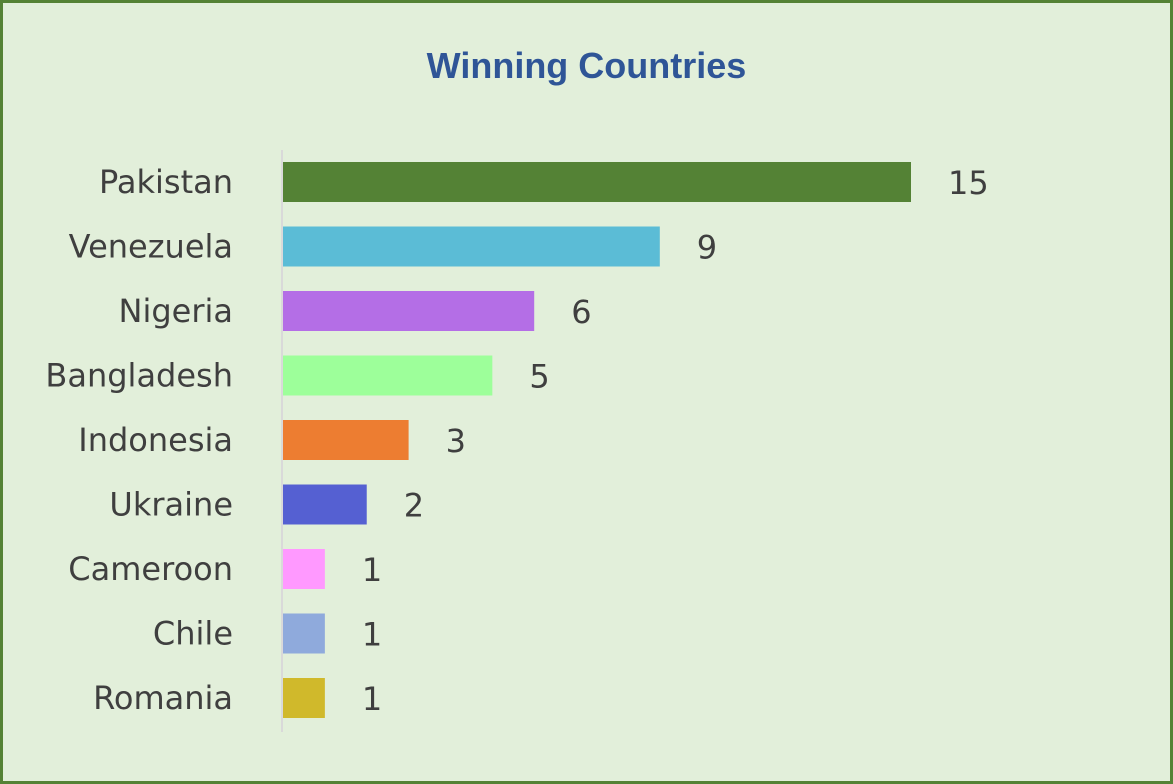 This screenshot has width=1173, height=784. Describe the element at coordinates (346, 440) in the screenshot. I see `bar-indonesia` at that location.